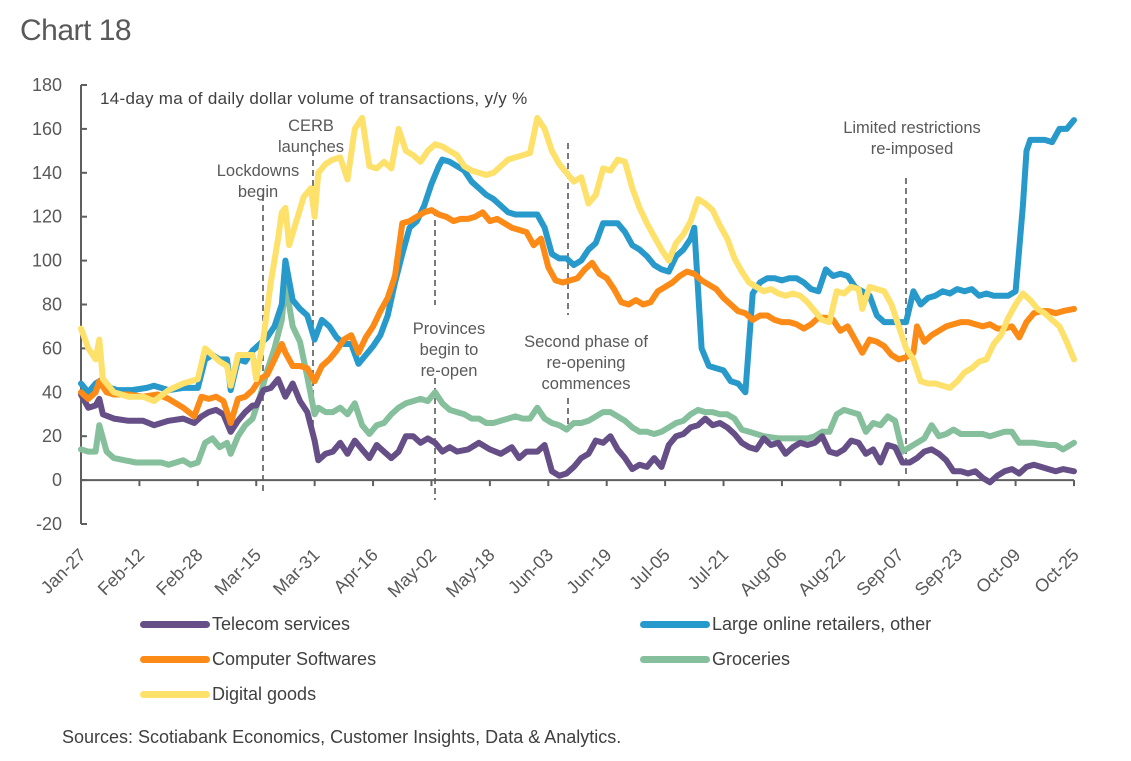  Describe the element at coordinates (412, 573) in the screenshot. I see `x-tick-label: May-02` at that location.